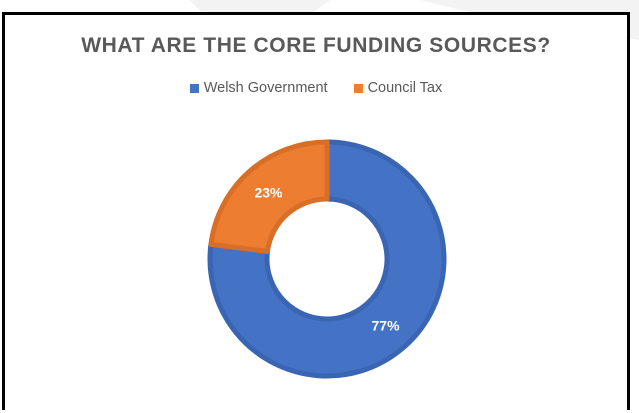 The image size is (639, 413). I want to click on legend-label-welsh-government: Welsh Government, so click(265, 88).